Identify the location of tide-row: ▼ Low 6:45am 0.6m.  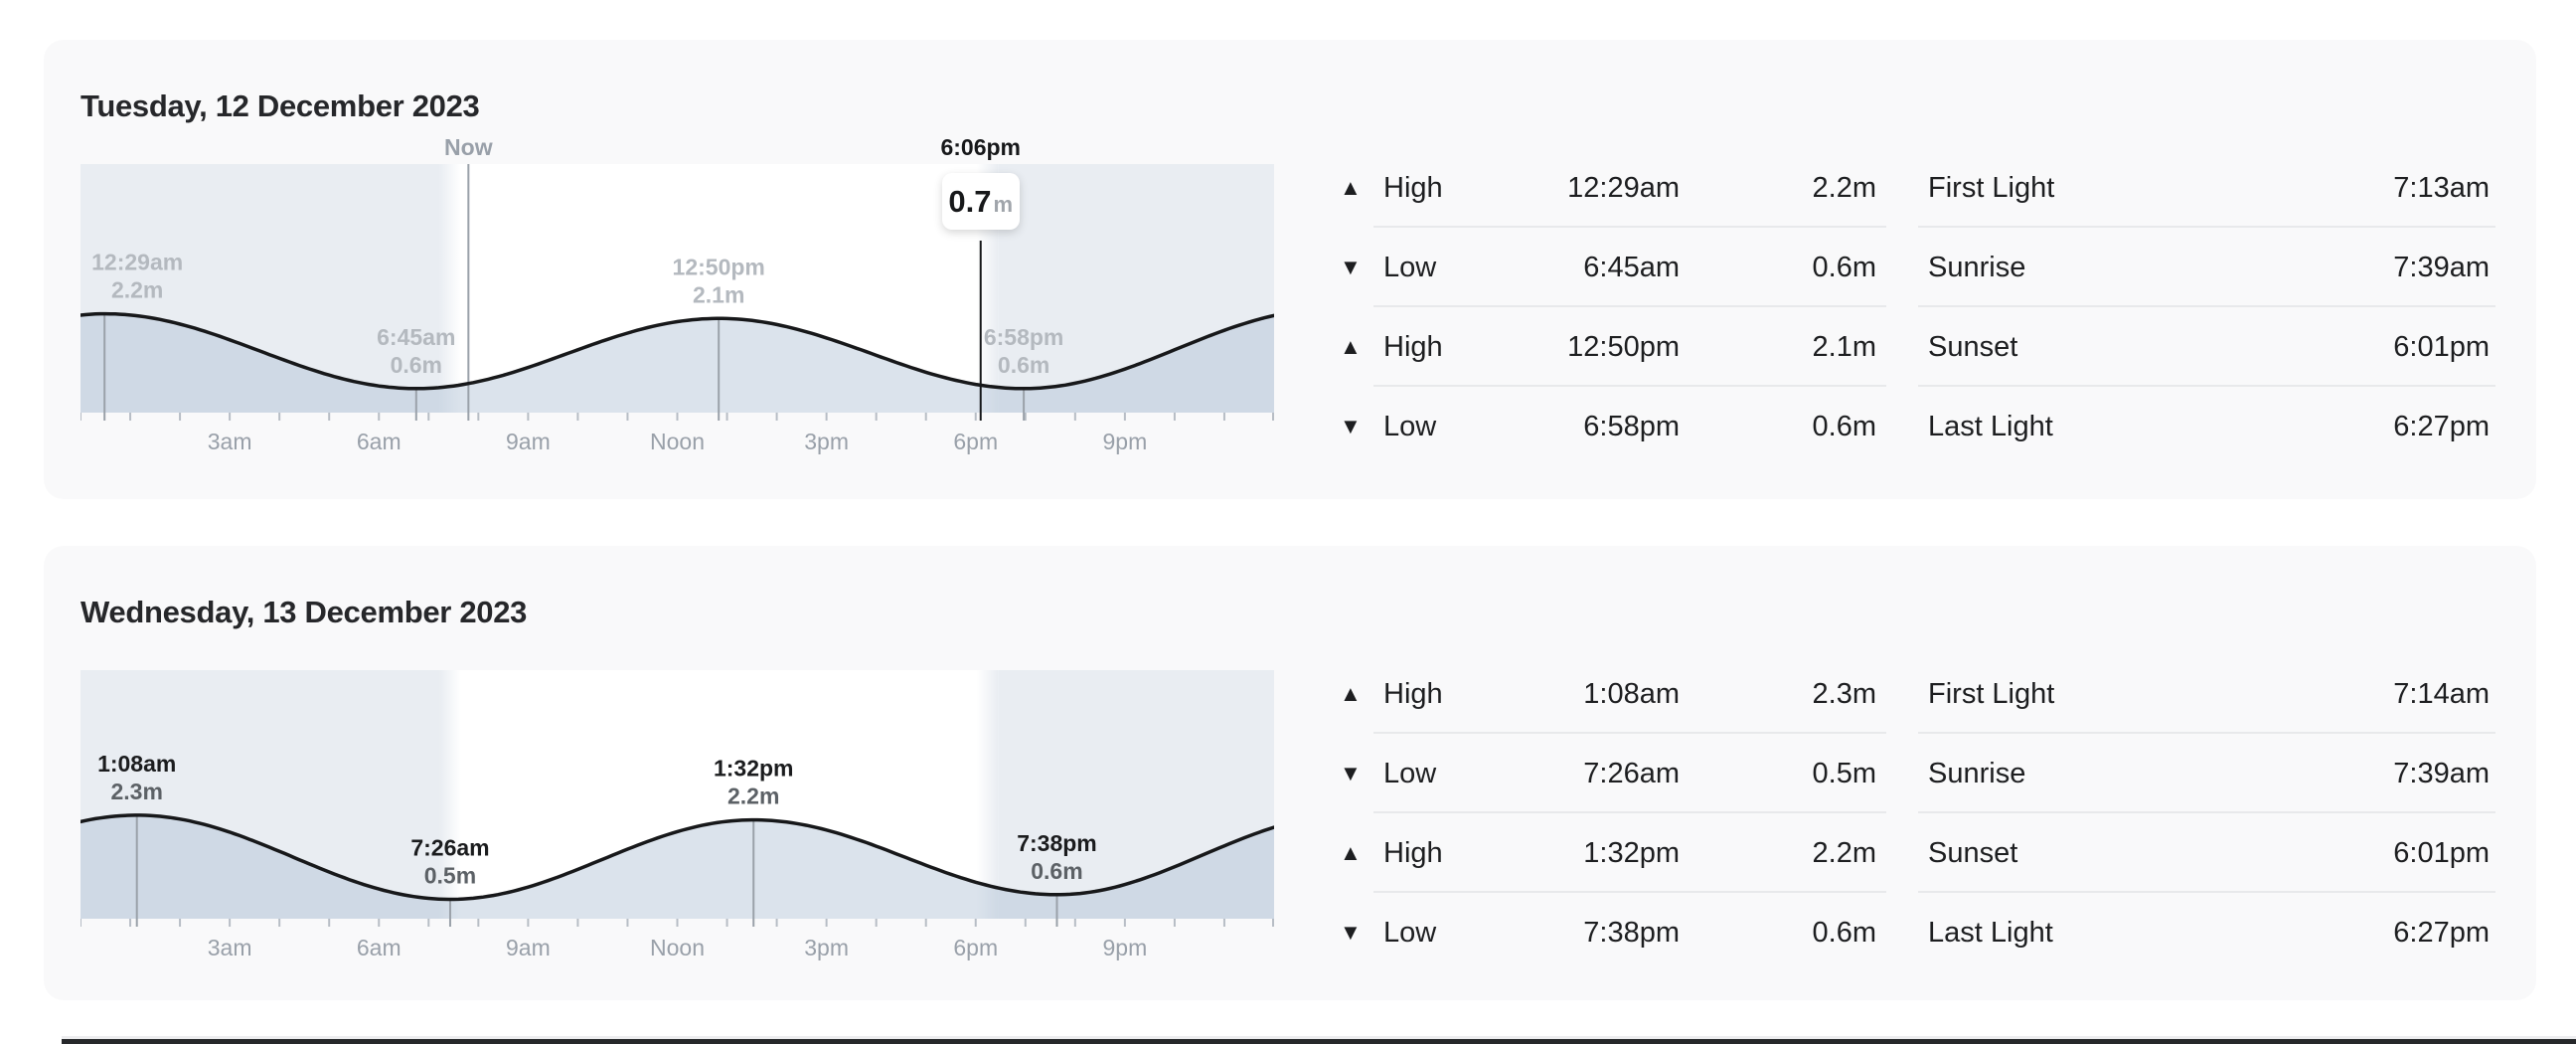
(1612, 267).